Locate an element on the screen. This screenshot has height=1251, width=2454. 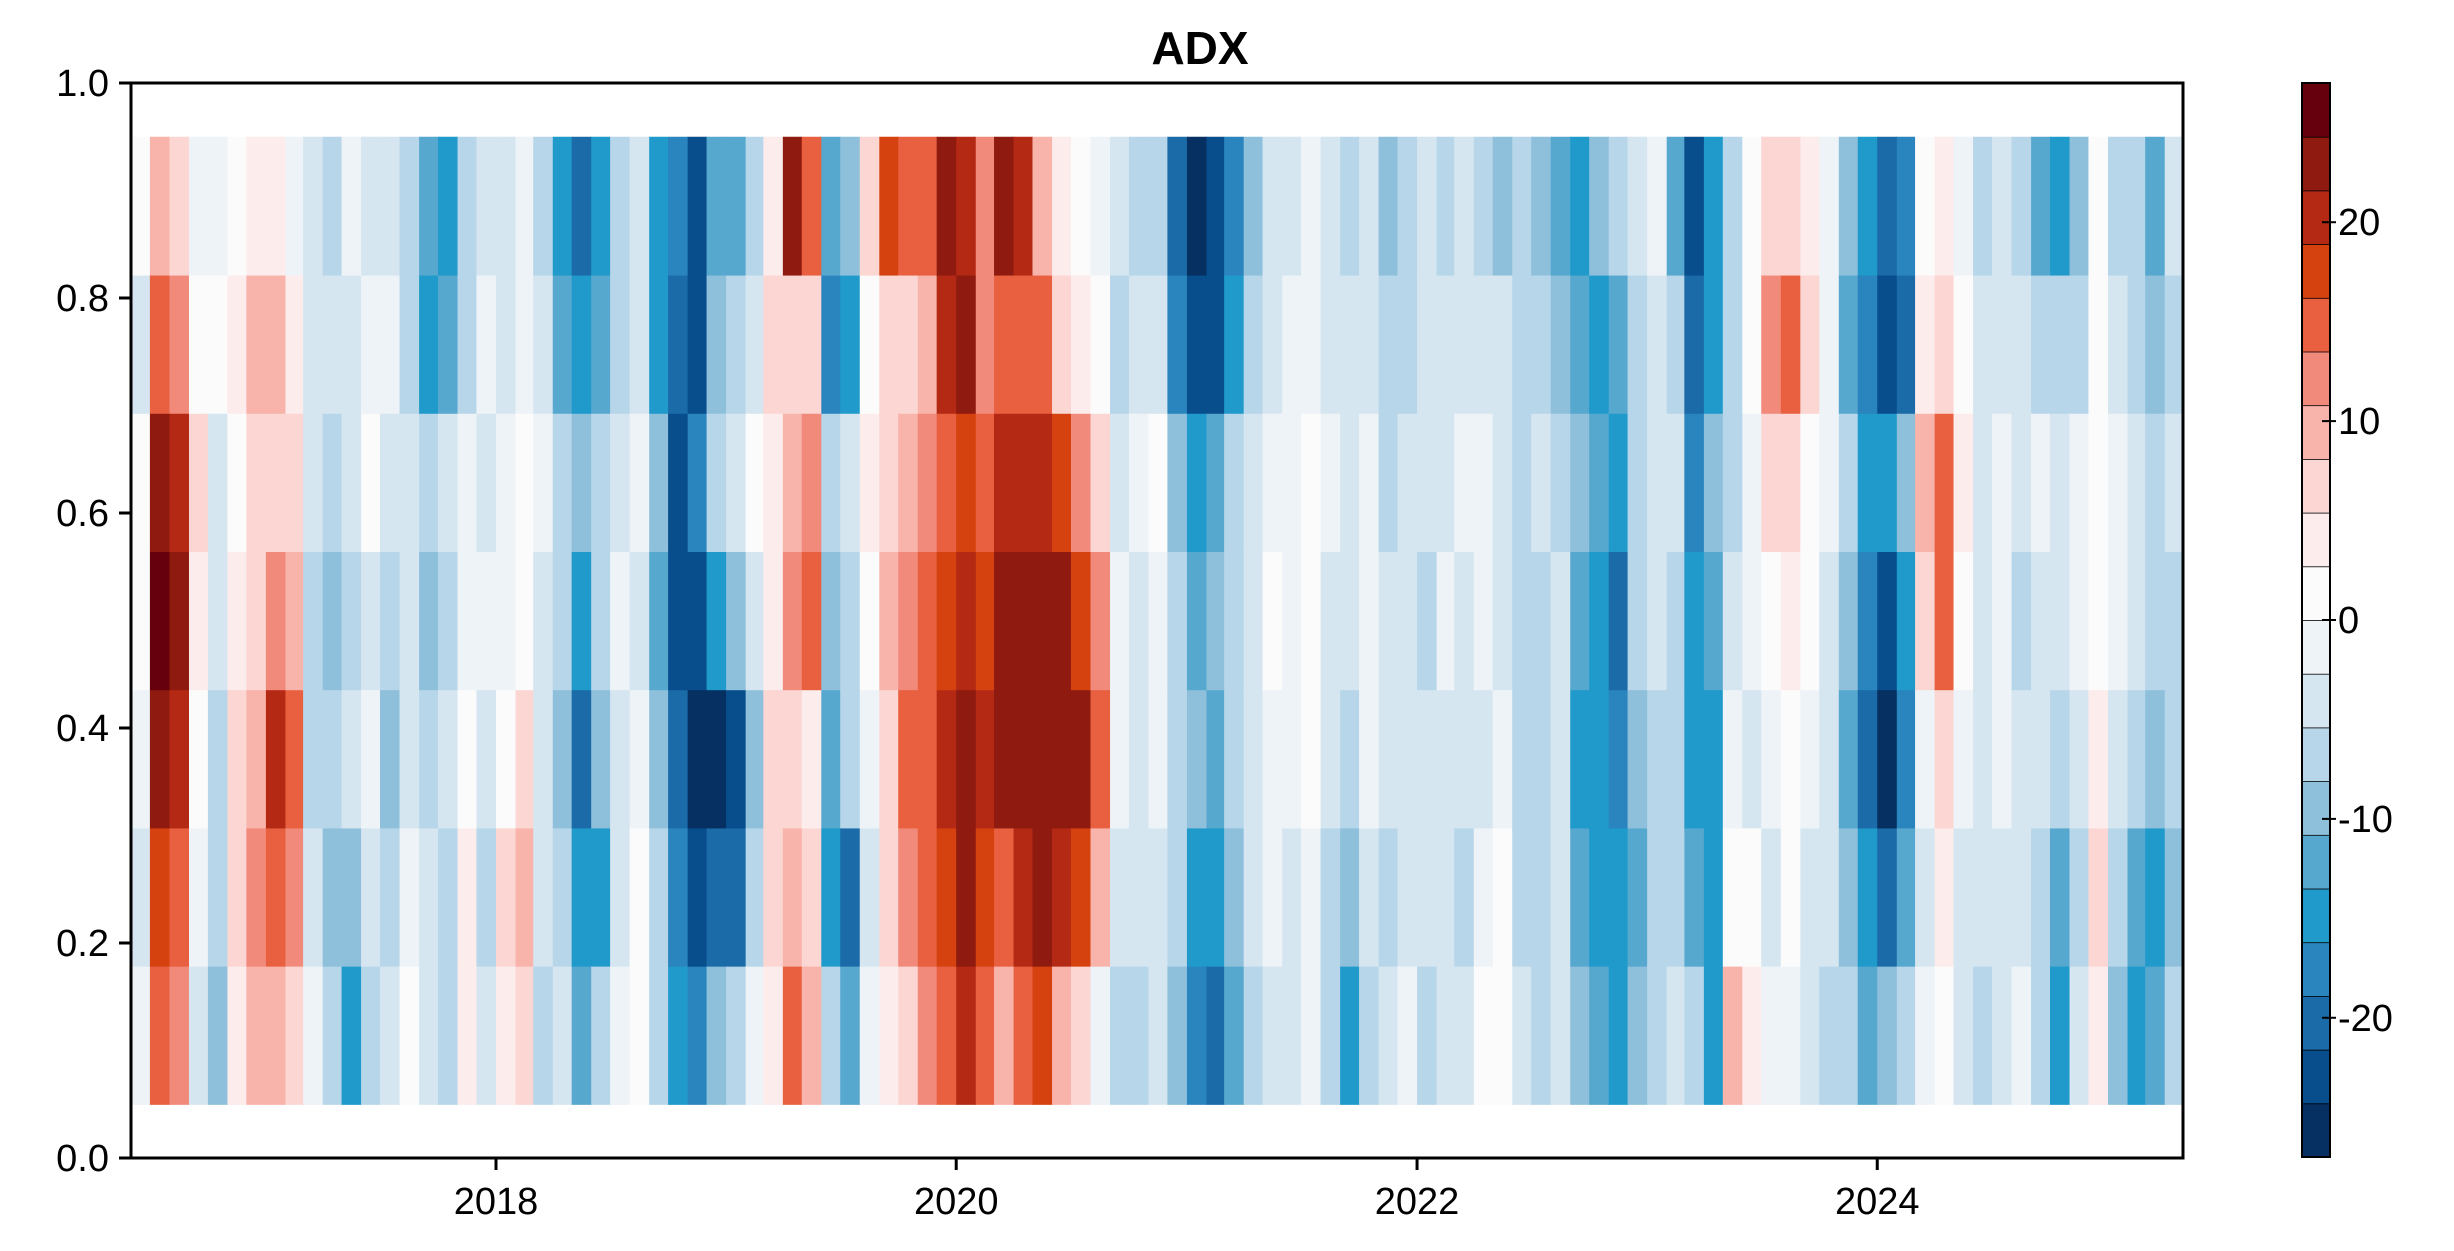
y-tick-label: 0.8 is located at coordinates (82, 299).